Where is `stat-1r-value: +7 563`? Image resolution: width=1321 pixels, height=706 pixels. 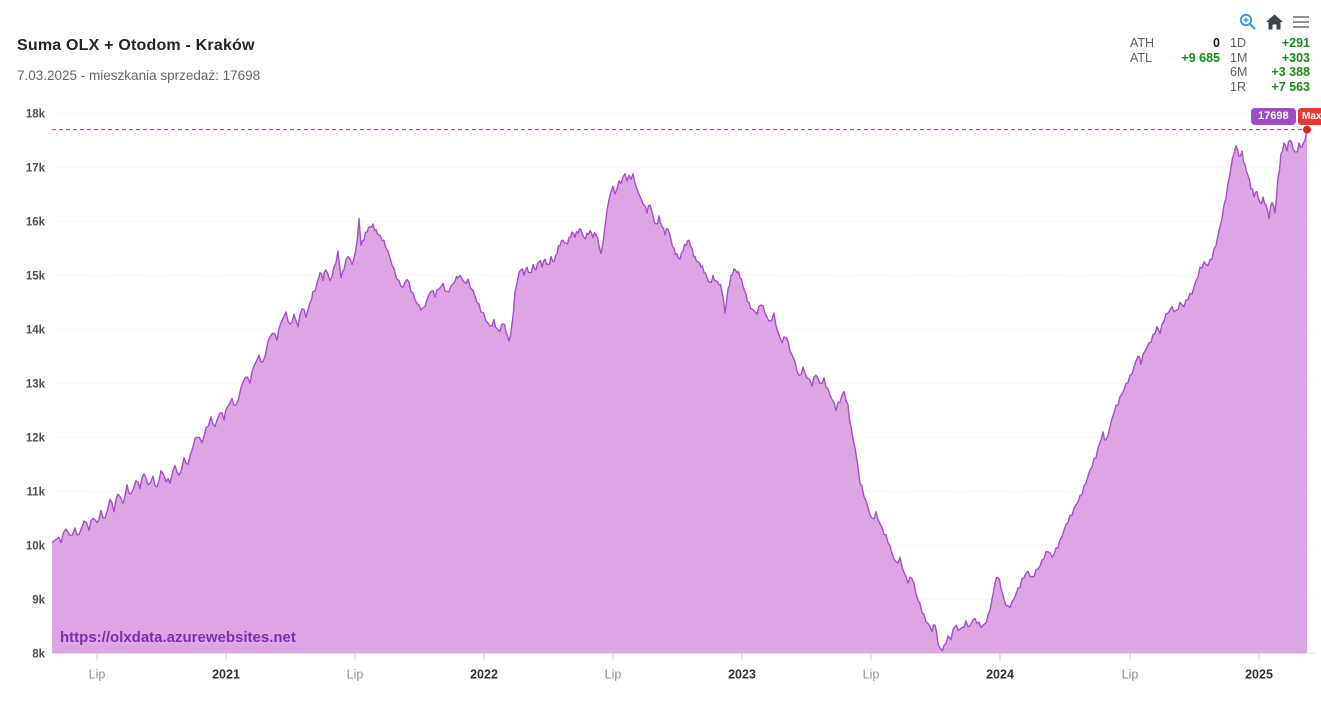
stat-1r-value: +7 563 is located at coordinates (1290, 86).